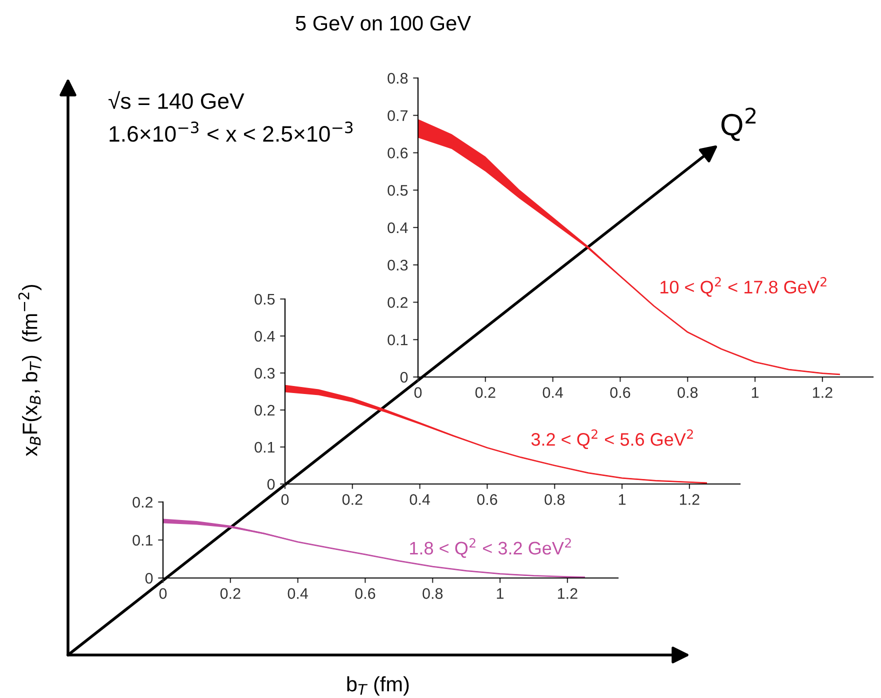 This screenshot has height=698, width=881. Describe the element at coordinates (398, 116) in the screenshot. I see `y-tick-label: 0.7` at that location.